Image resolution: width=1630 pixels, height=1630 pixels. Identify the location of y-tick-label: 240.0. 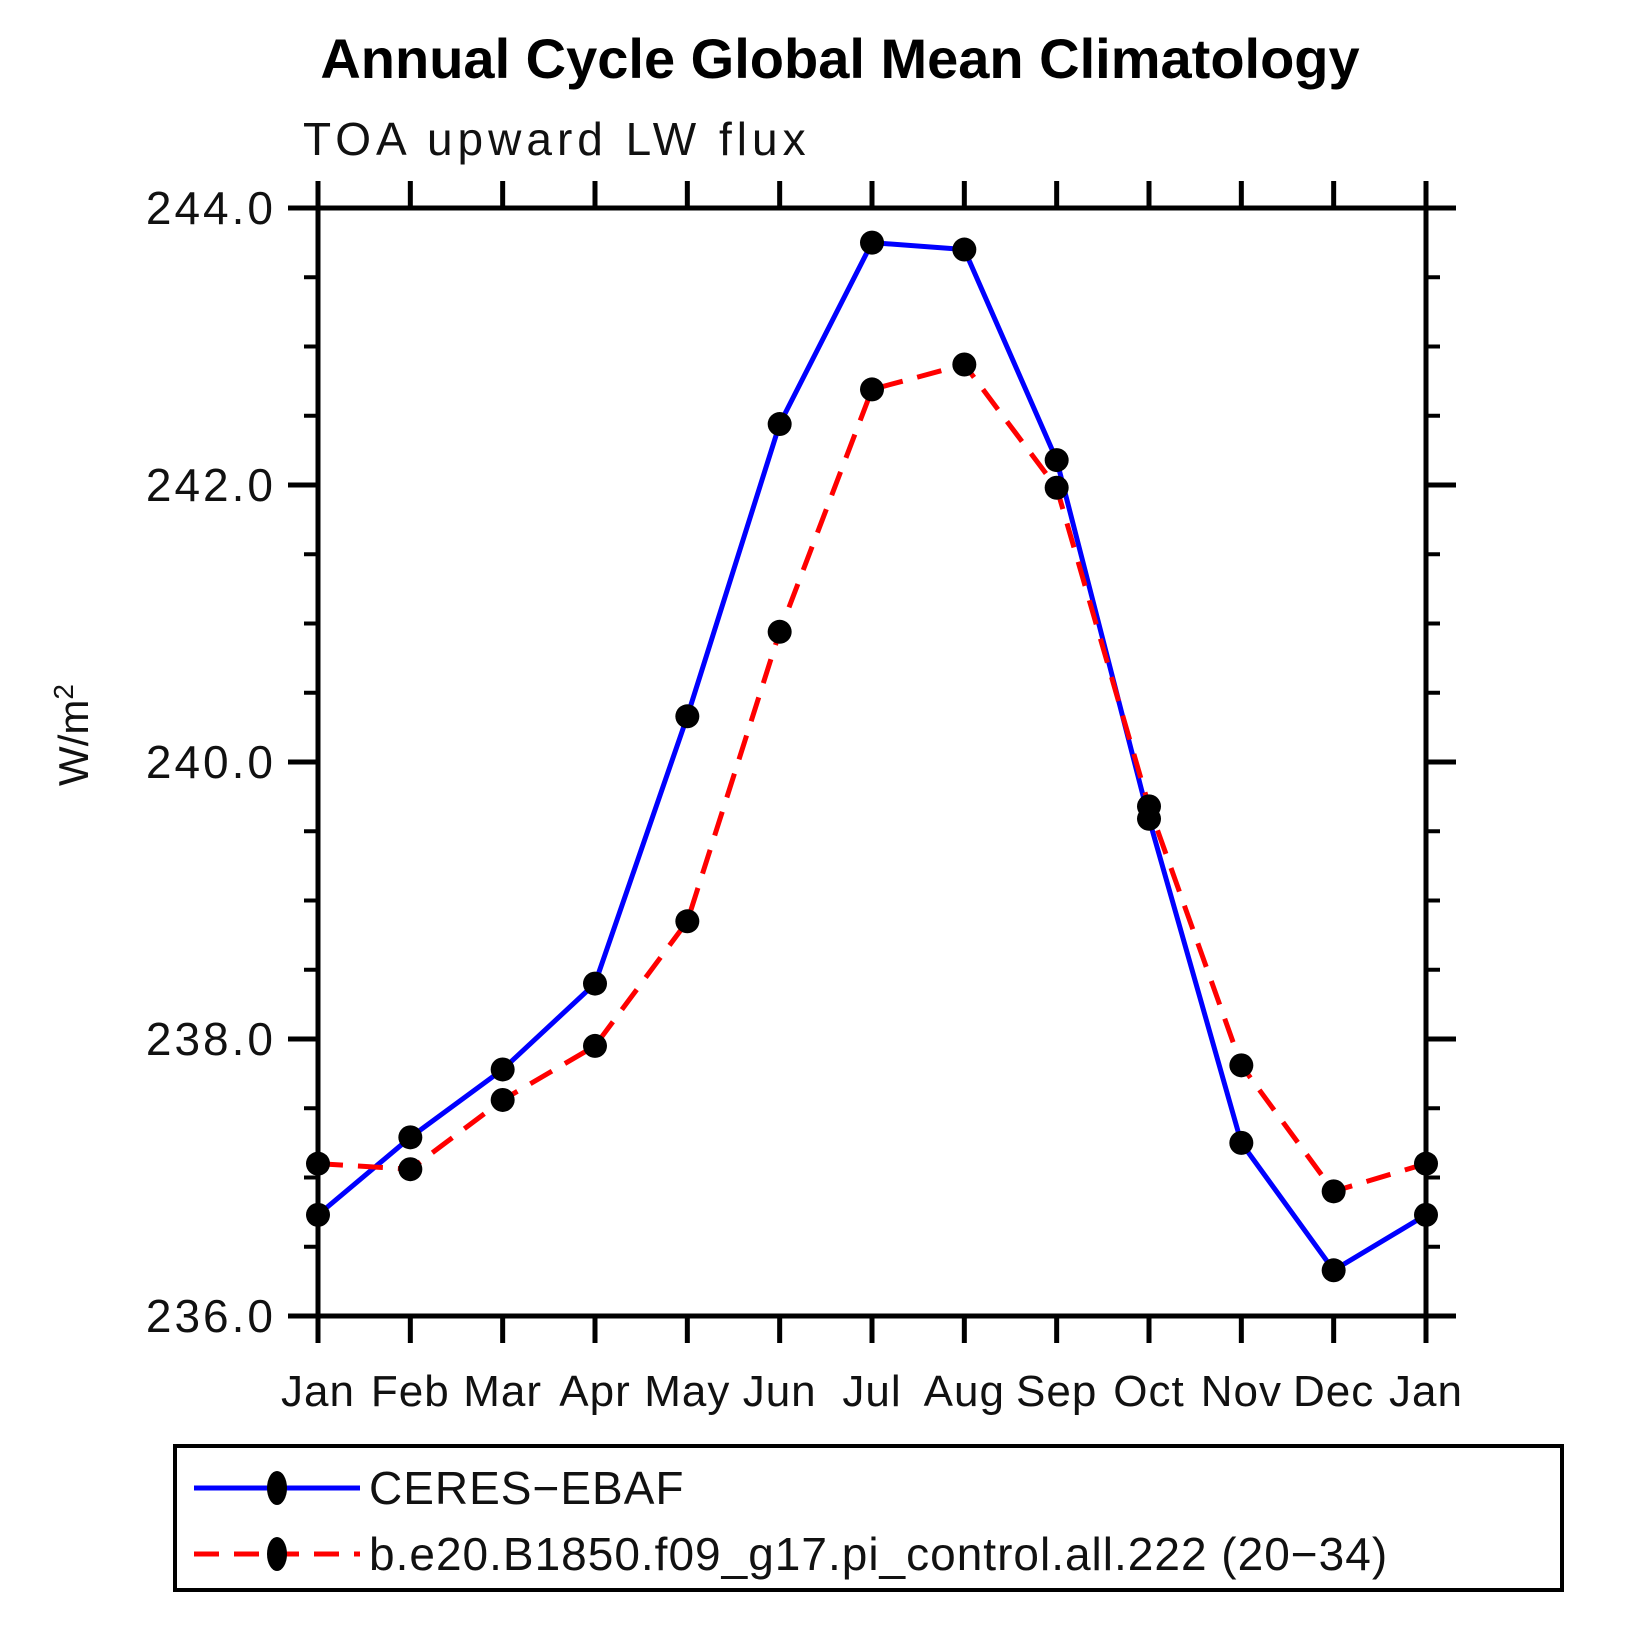
(211, 762).